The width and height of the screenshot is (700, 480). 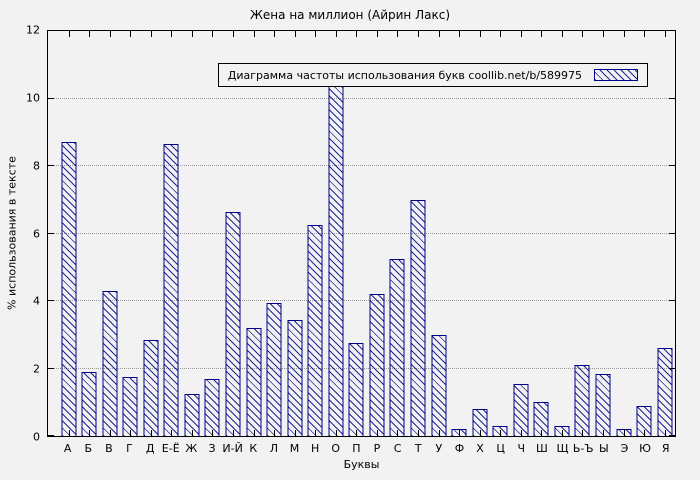 I want to click on x-tick-label: О, so click(x=336, y=448).